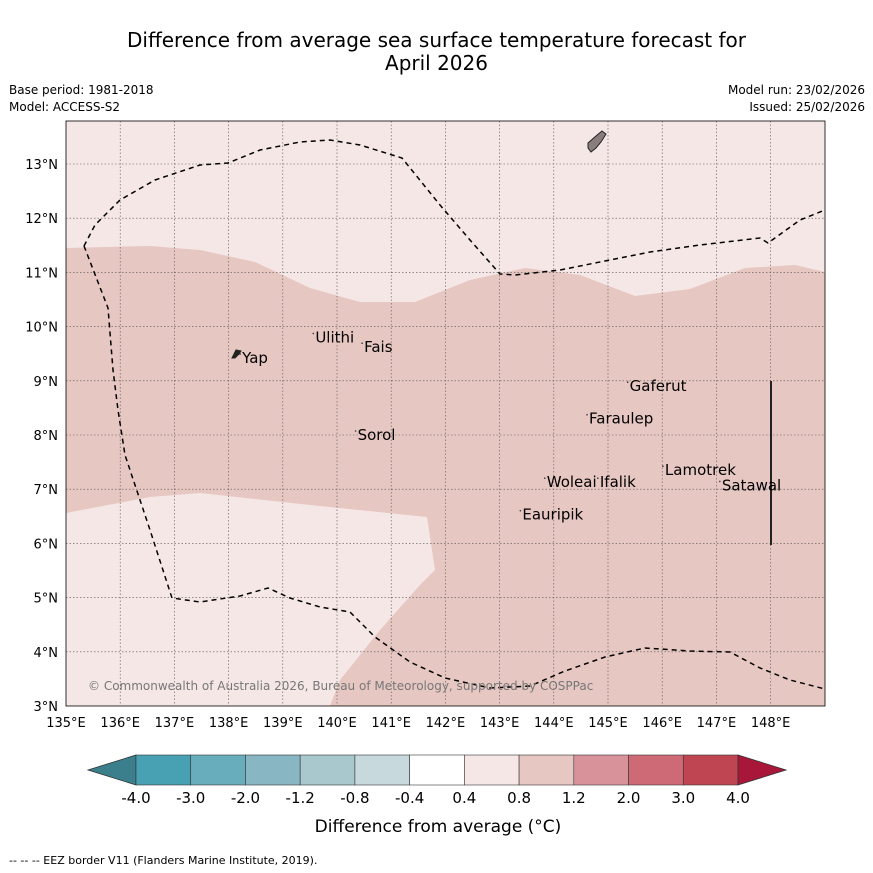 The width and height of the screenshot is (873, 873). I want to click on issued-date: Issued: 25/02/2026, so click(807, 107).